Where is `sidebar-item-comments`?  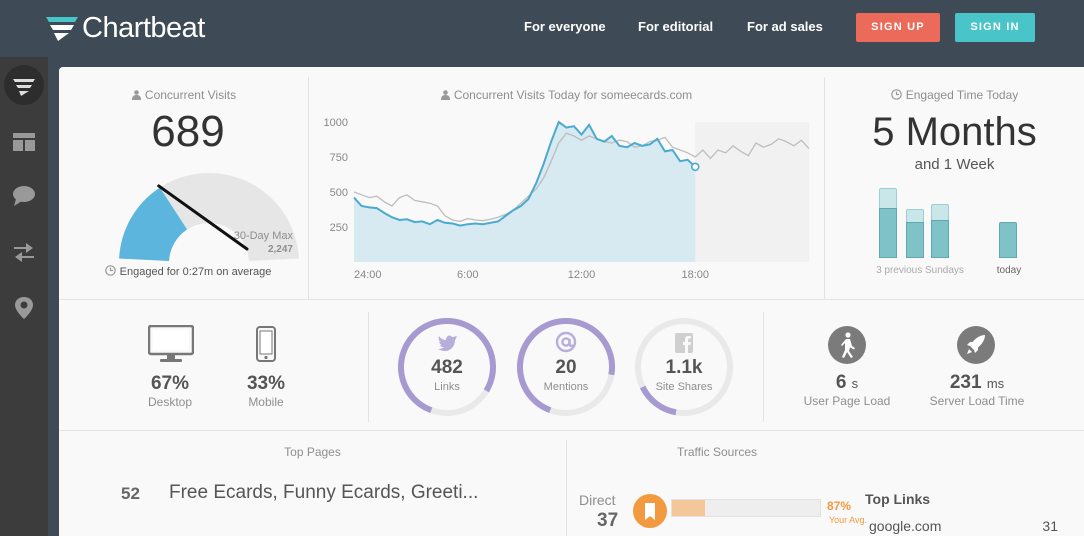
sidebar-item-comments is located at coordinates (24, 196).